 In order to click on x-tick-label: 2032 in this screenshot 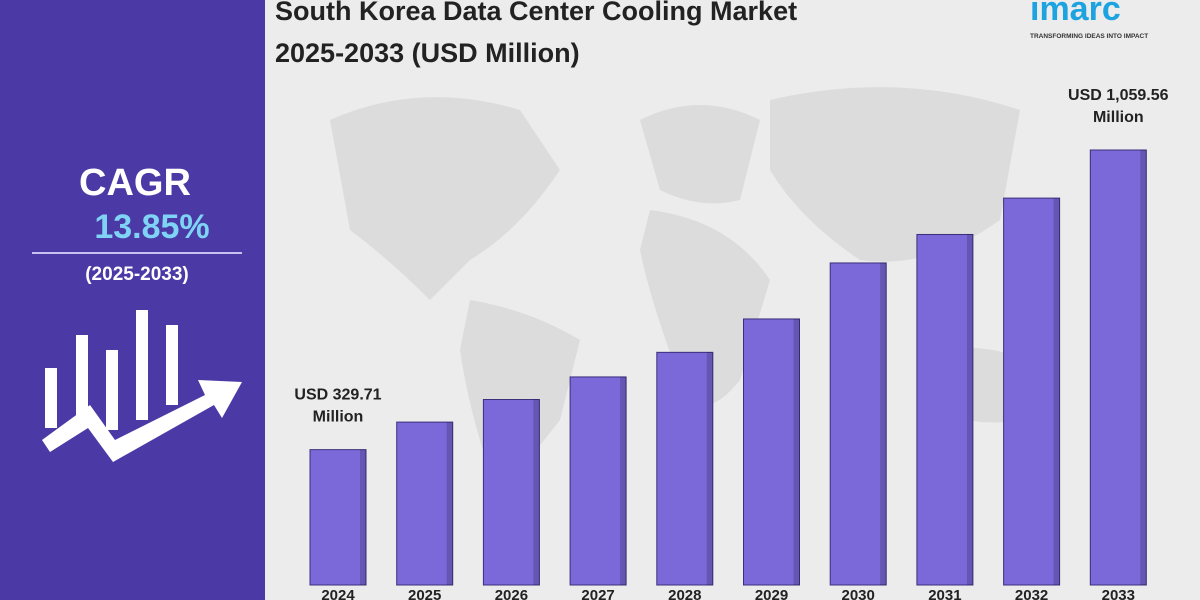, I will do `click(1031, 593)`.